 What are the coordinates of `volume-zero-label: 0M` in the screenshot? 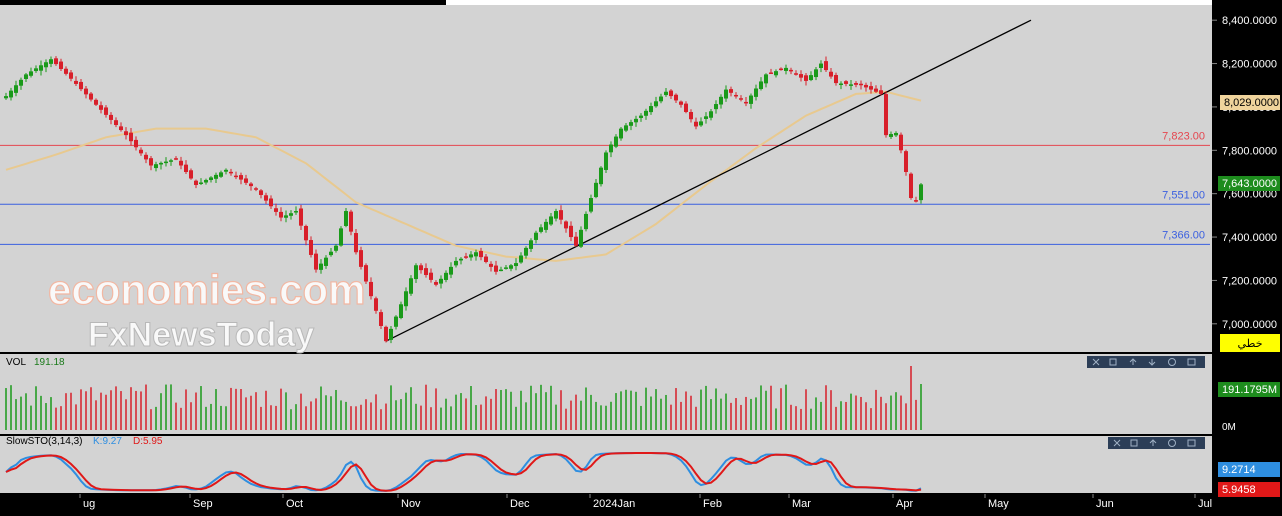 It's located at (1229, 427).